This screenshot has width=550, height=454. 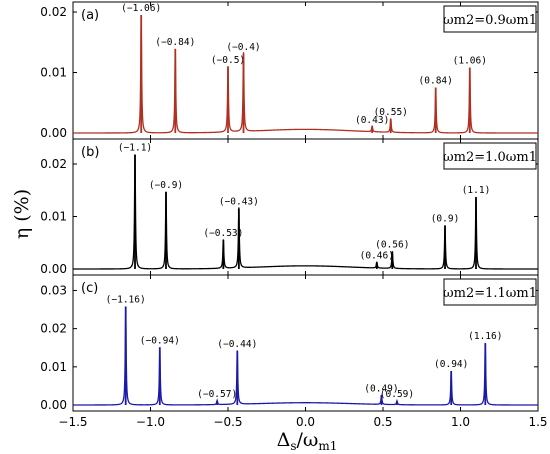 I want to click on y-axis-title: η (%), so click(x=22, y=214).